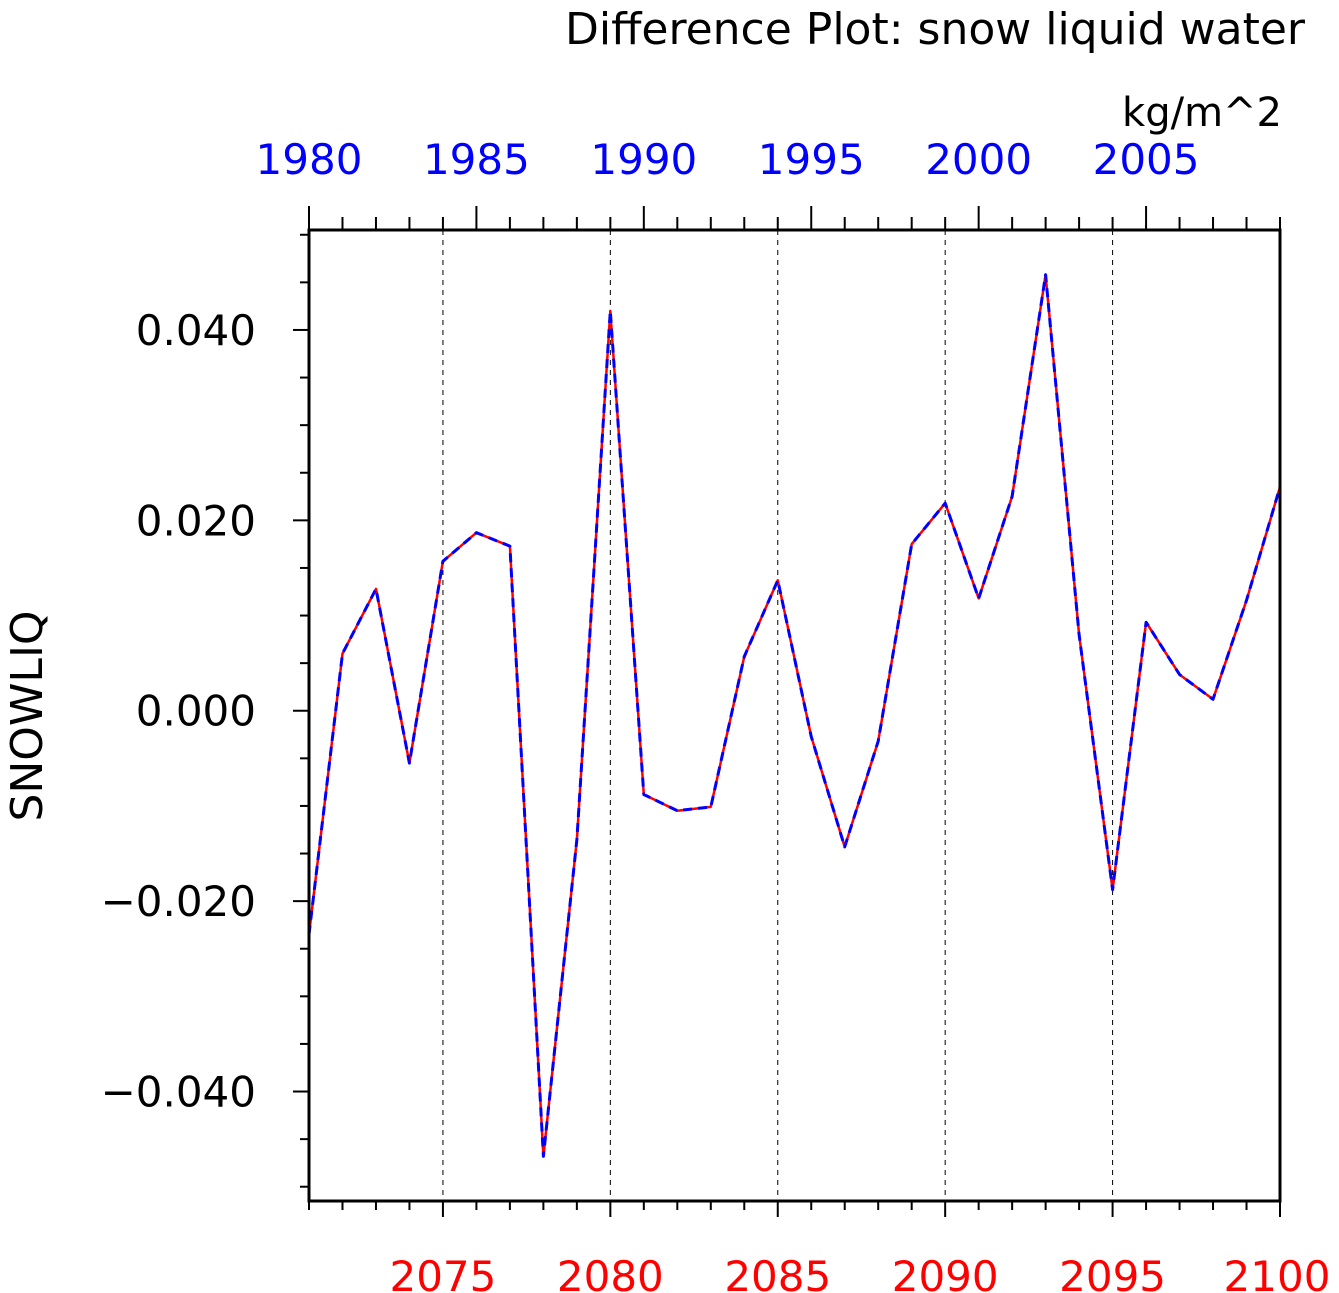 The image size is (1339, 1293). I want to click on y-axis-ticks: −0.040 −0.020 0.000 0.020 0.040, so click(205, 710).